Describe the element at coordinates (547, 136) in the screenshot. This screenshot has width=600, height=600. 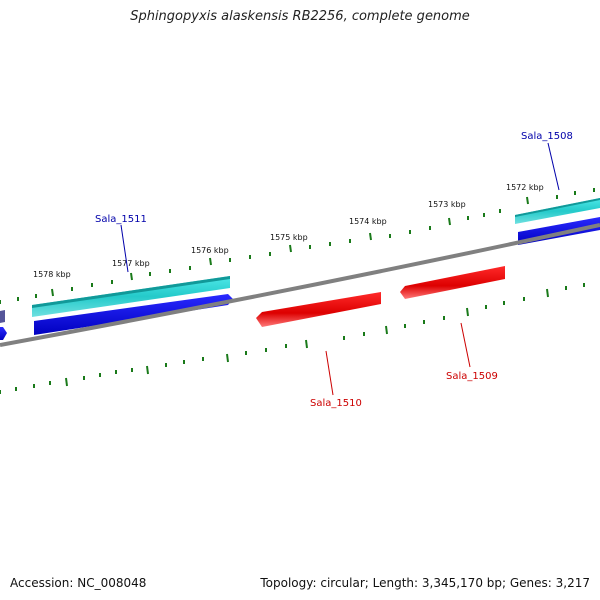
I see `gene-label-sala-1508: Sala_1508` at that location.